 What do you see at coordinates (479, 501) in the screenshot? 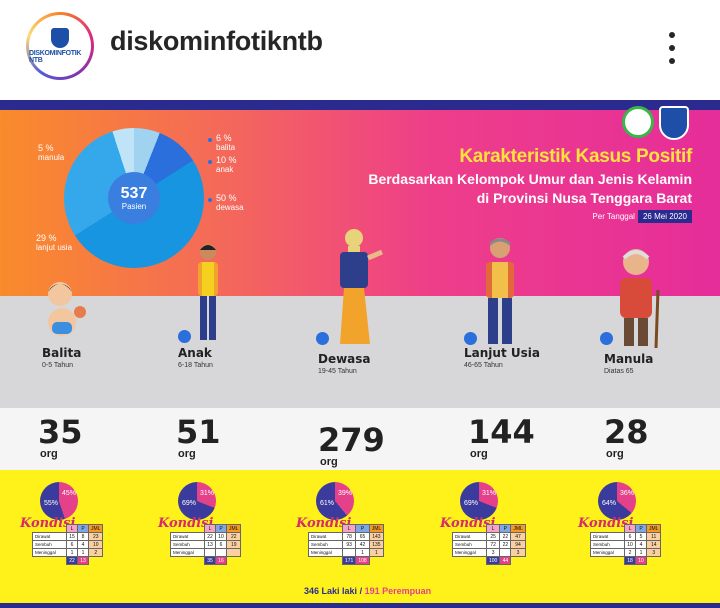
I see `gender-pie-3: 69% 31%` at bounding box center [479, 501].